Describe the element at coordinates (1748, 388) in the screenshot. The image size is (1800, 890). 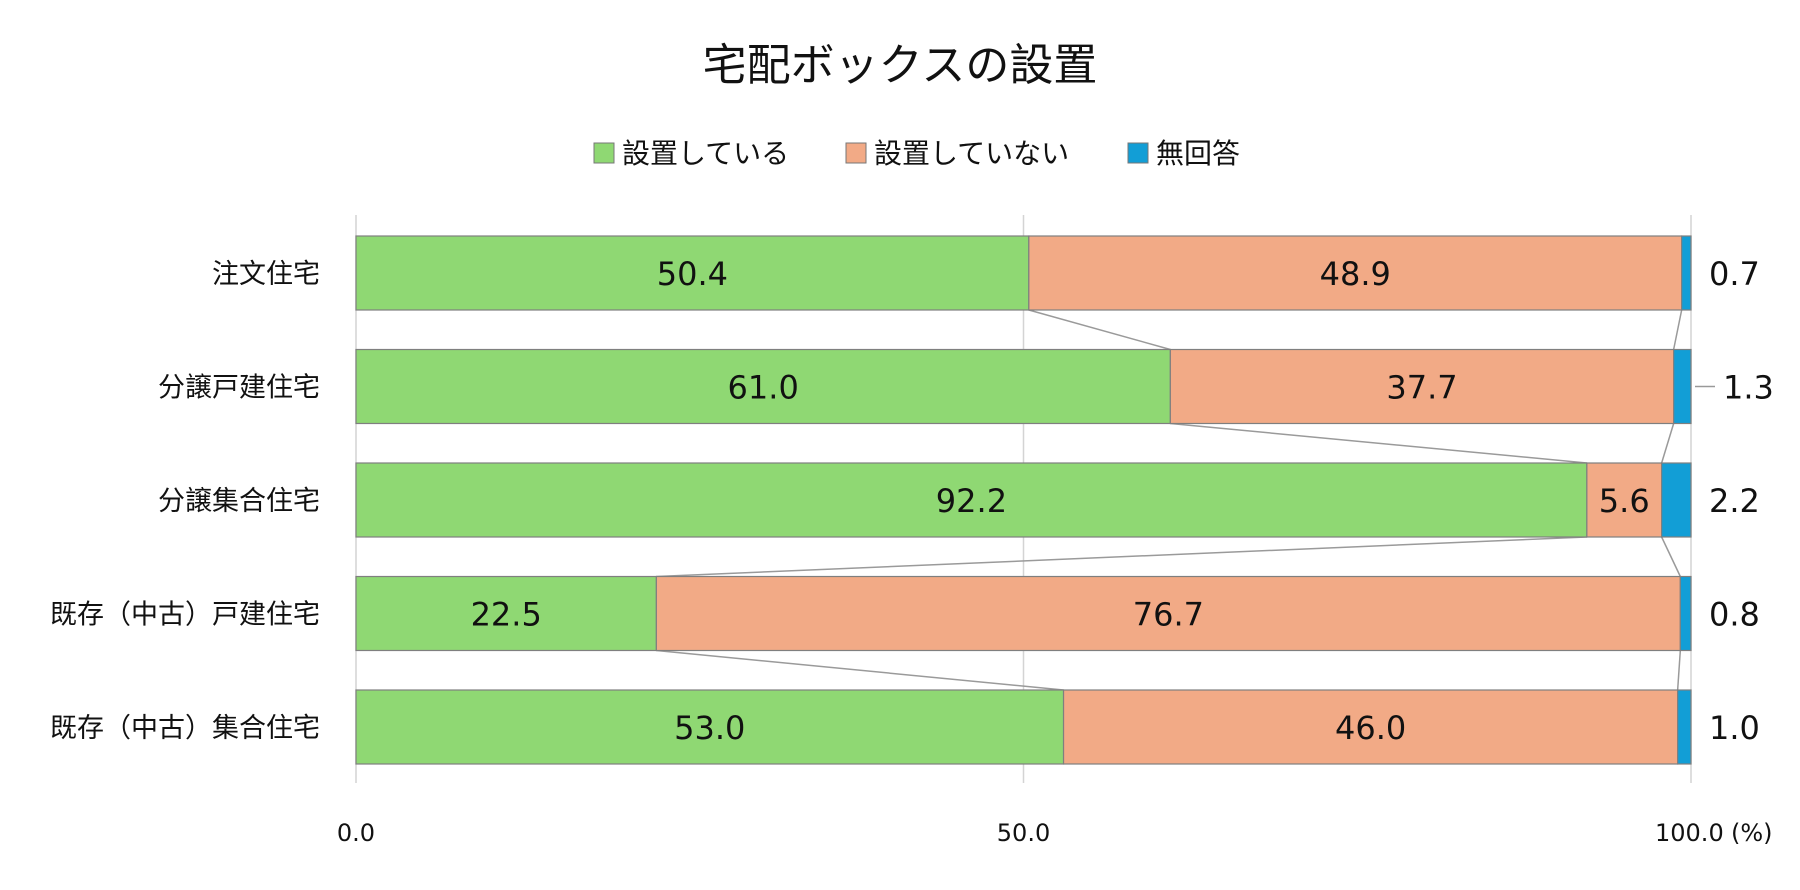
I see `data-label-2-3: 1.3` at that location.